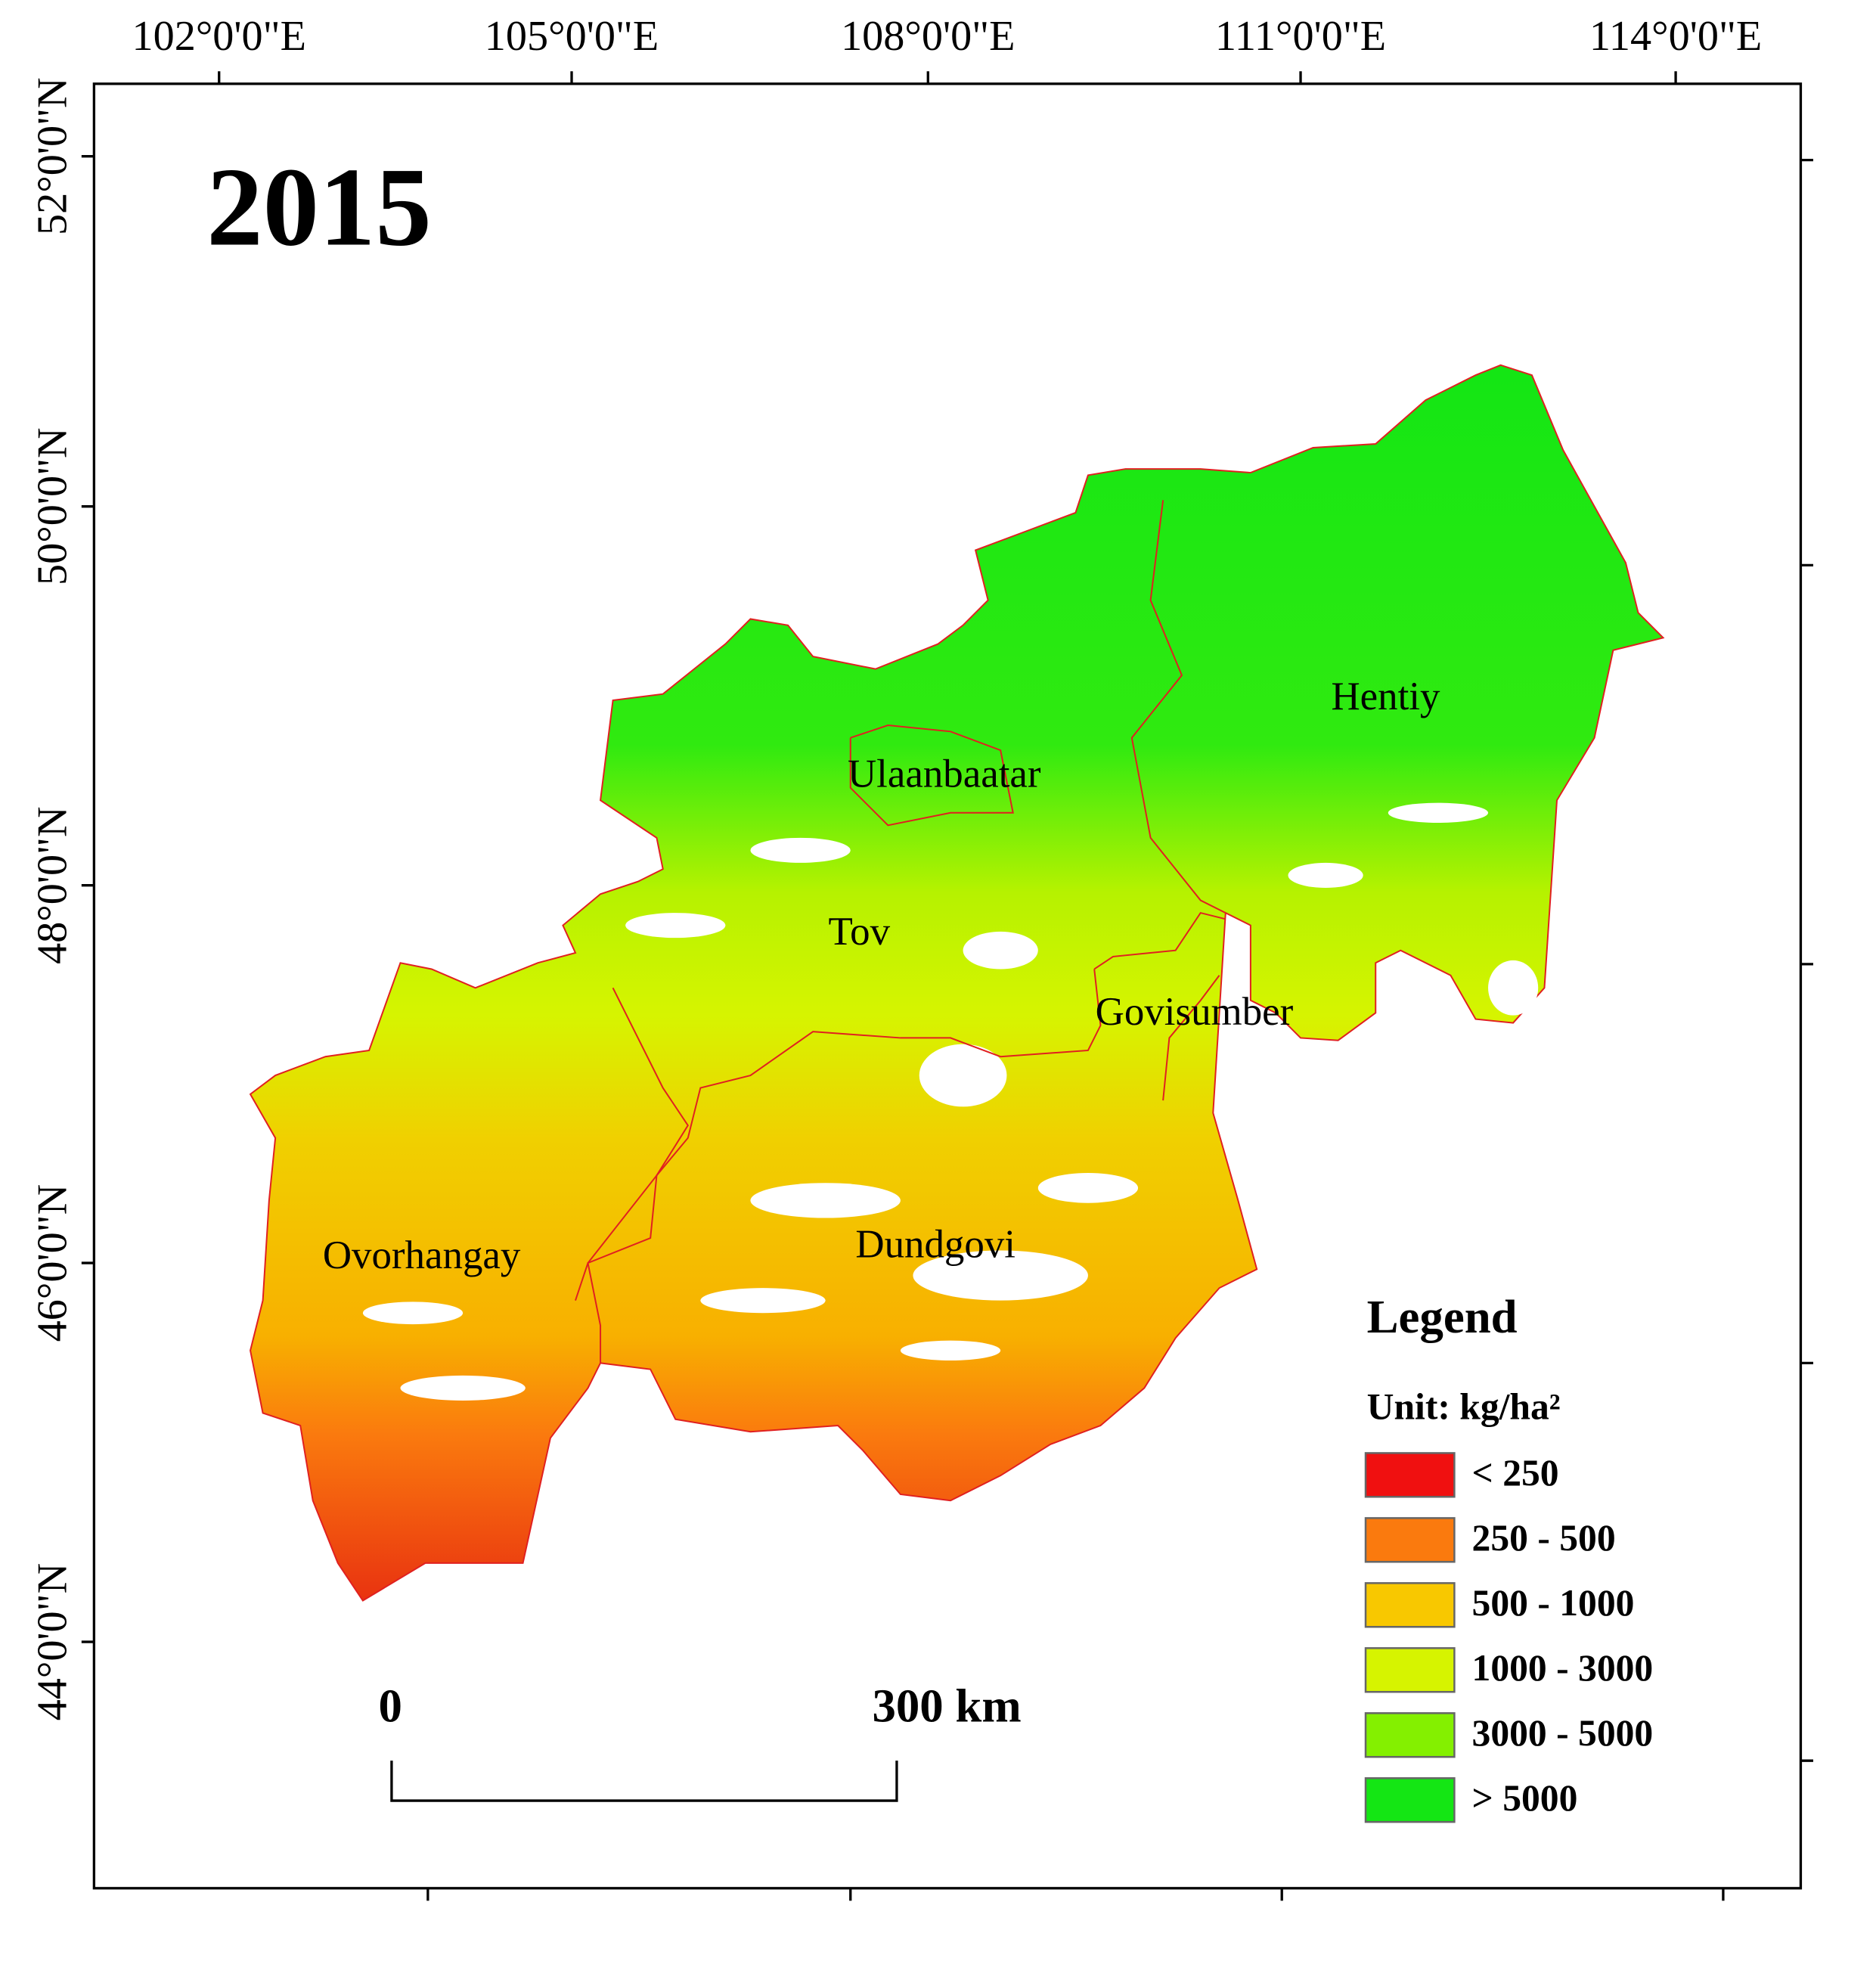  I want to click on scale-bar: 0 300 km, so click(700, 1741).